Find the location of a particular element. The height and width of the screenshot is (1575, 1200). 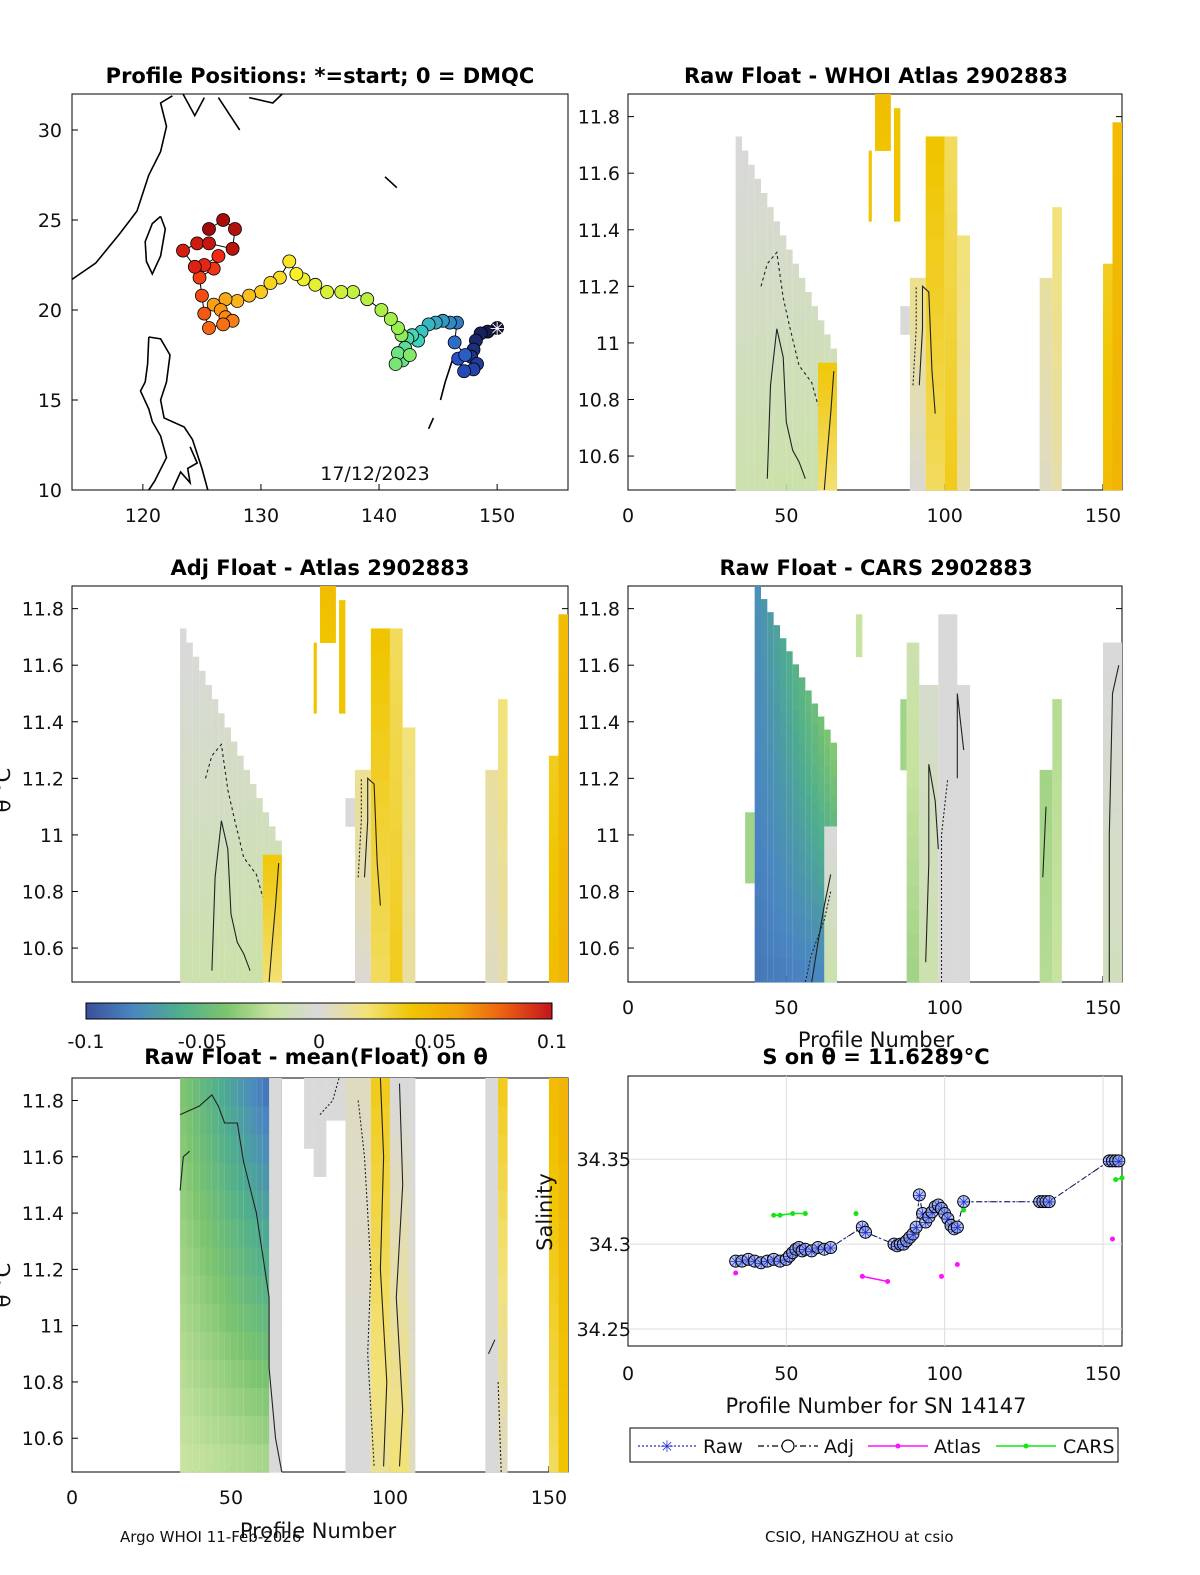

atlas-series-line is located at coordinates (875, 1279).